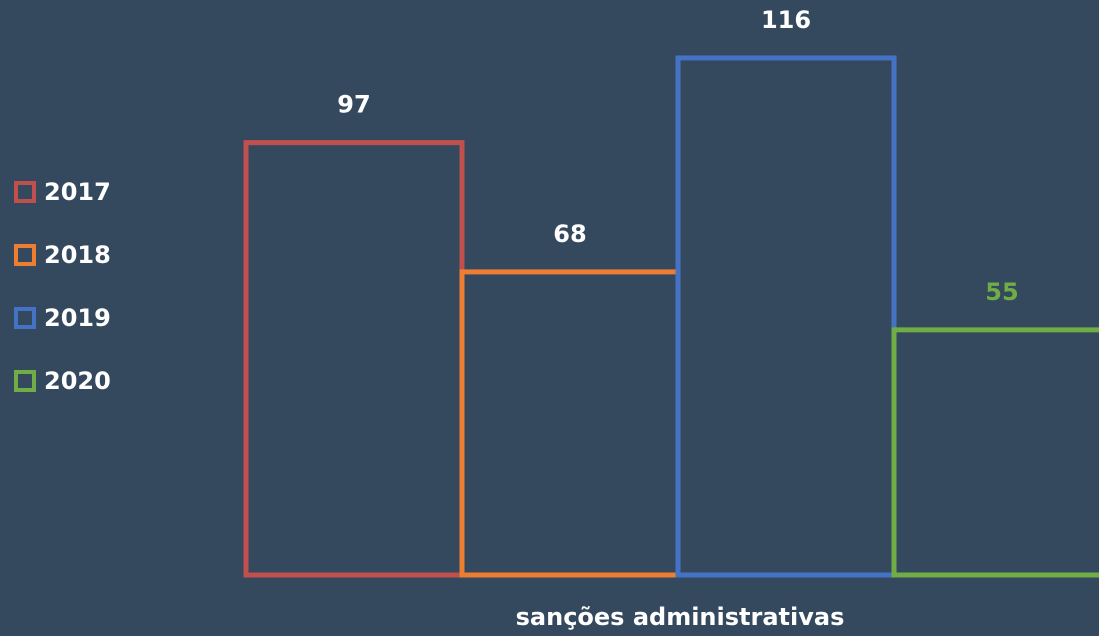 The image size is (1099, 636). What do you see at coordinates (77, 318) in the screenshot?
I see `legend-label: 2019` at bounding box center [77, 318].